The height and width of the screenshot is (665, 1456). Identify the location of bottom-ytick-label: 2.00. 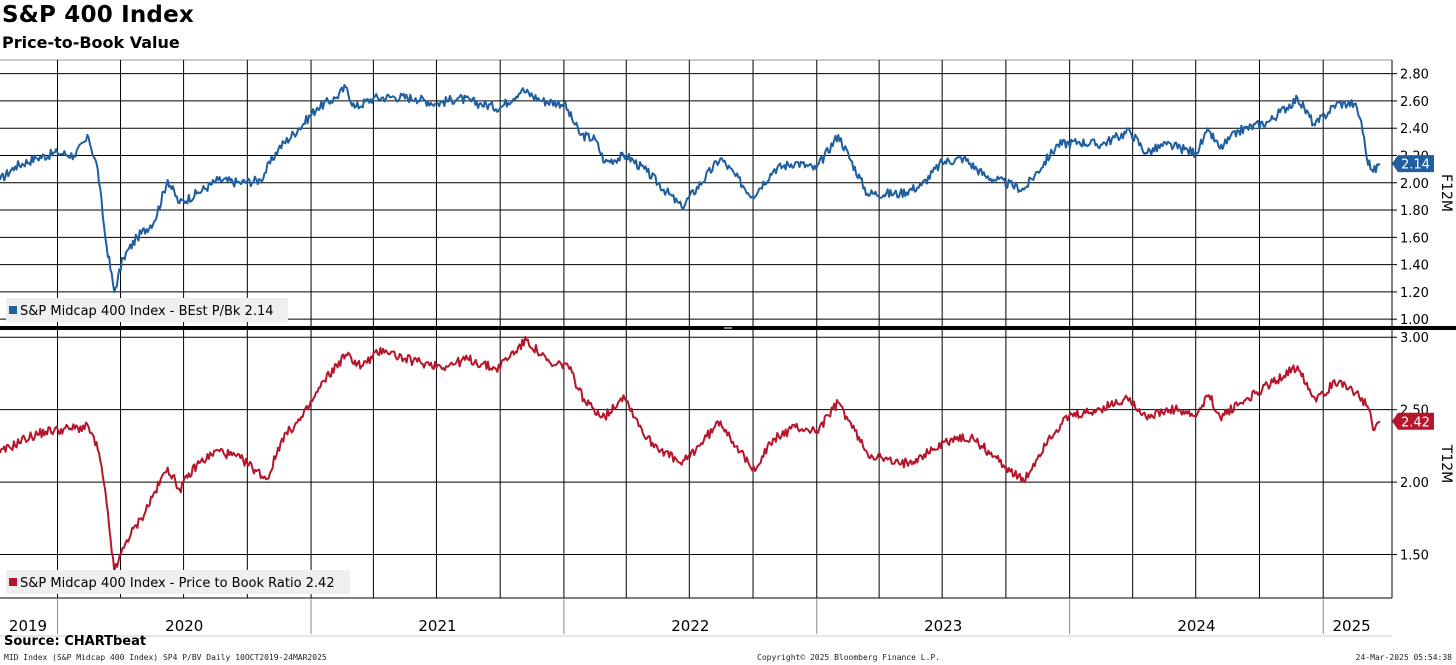
(1414, 483).